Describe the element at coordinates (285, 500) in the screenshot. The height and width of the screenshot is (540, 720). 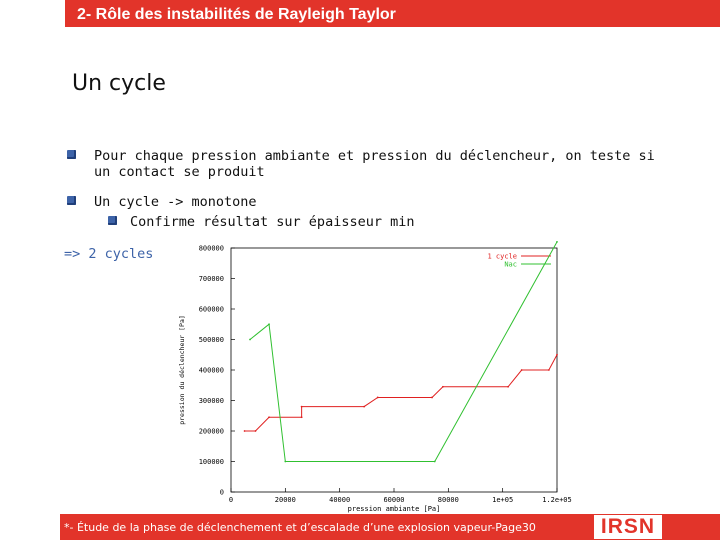
I see `x-tick-label: 20000` at that location.